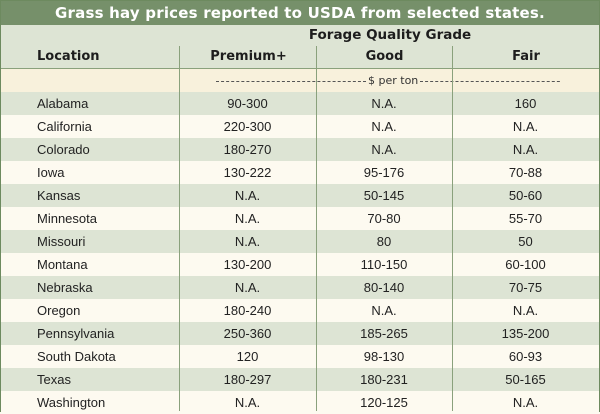  Describe the element at coordinates (384, 333) in the screenshot. I see `good-cell: 185-265` at that location.